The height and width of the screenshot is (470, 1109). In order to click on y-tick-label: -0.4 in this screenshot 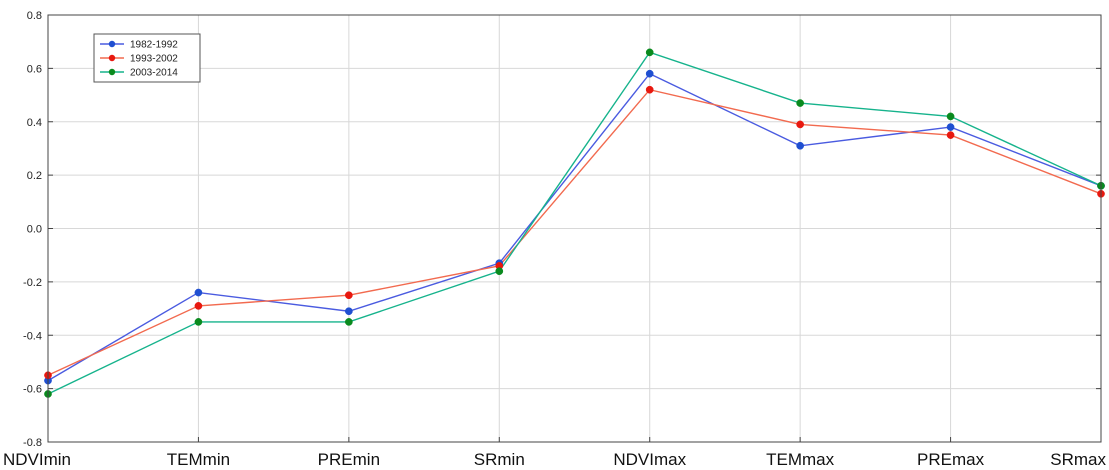, I will do `click(32, 336)`.